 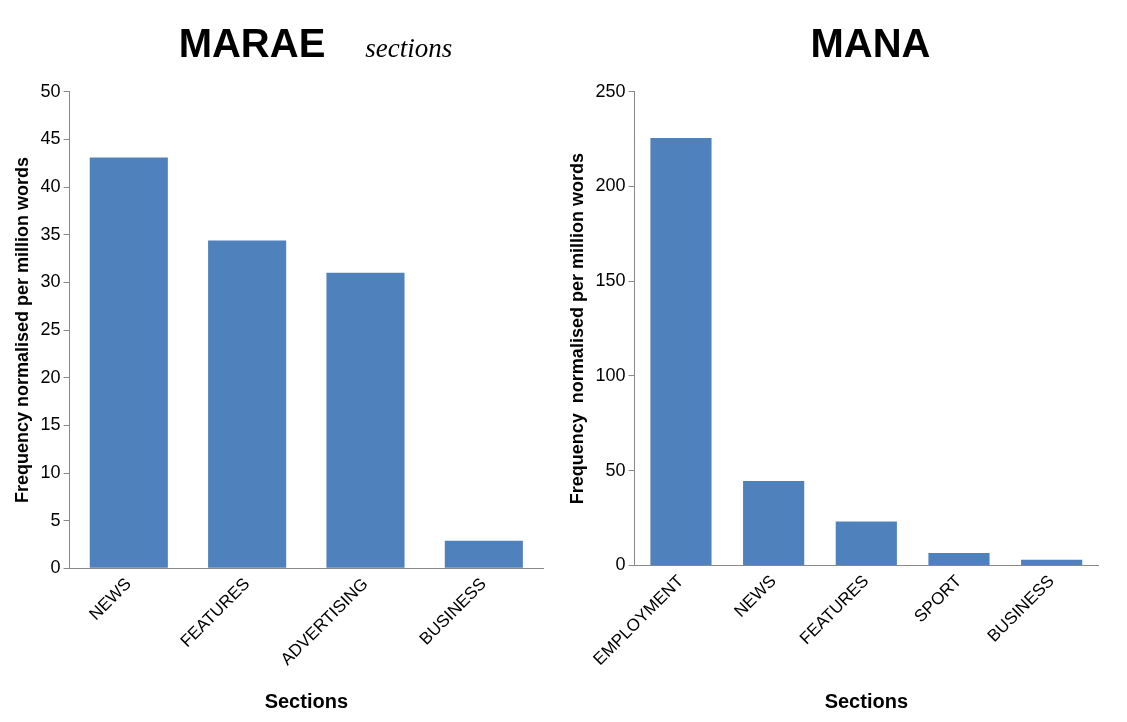 I want to click on chart-title: MARAE, so click(x=252, y=43).